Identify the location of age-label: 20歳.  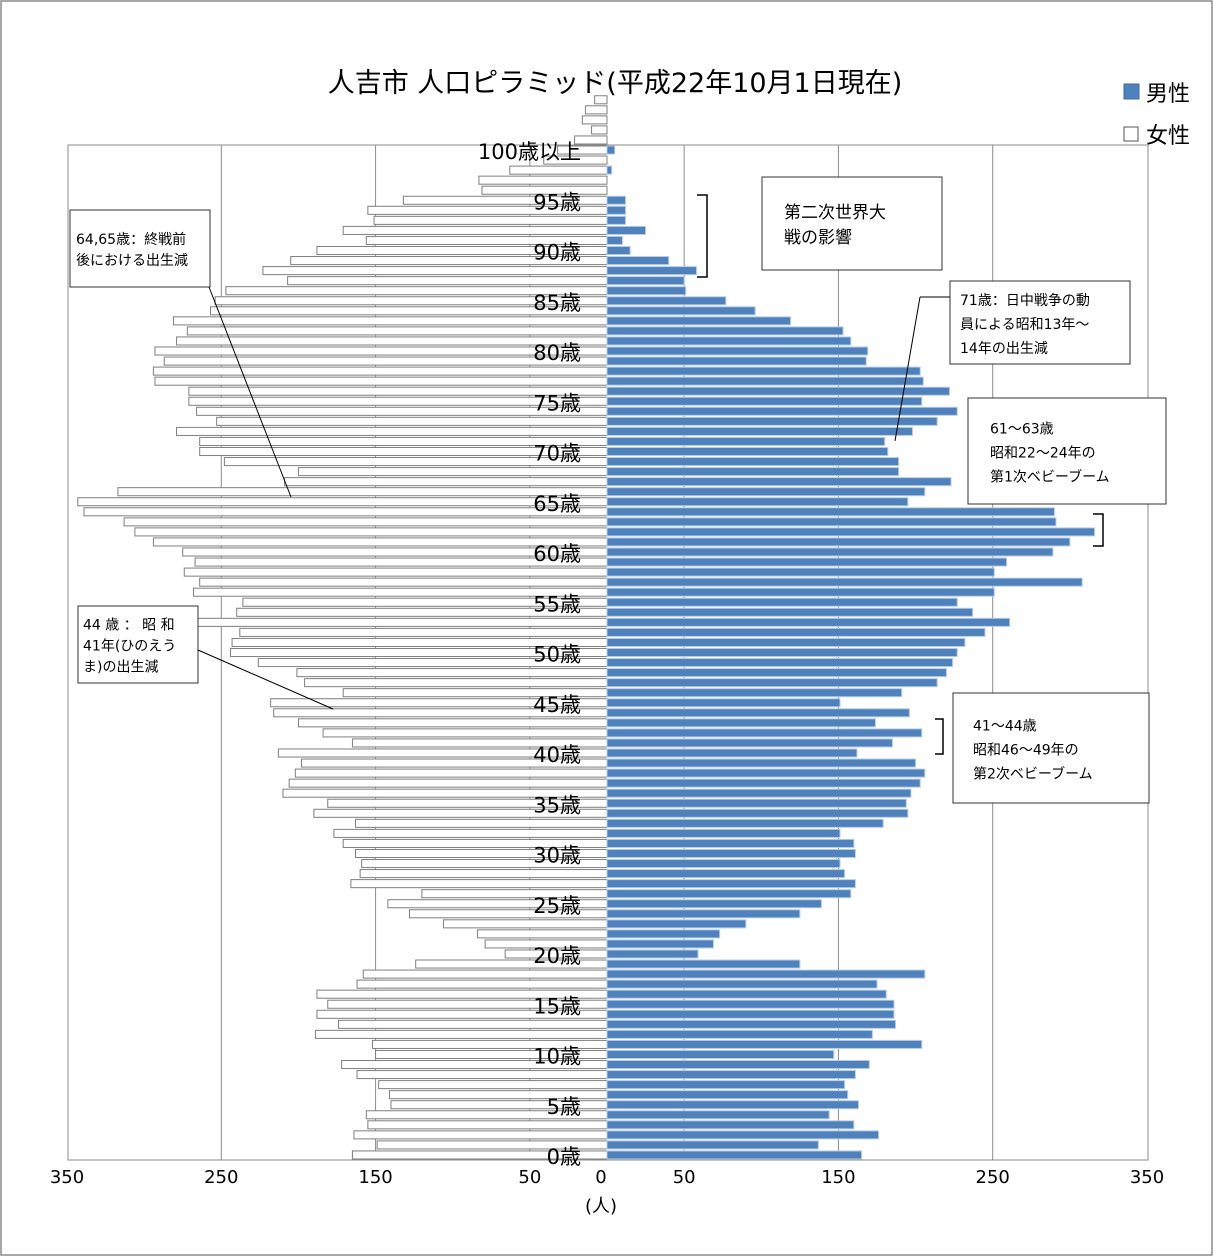
(557, 956).